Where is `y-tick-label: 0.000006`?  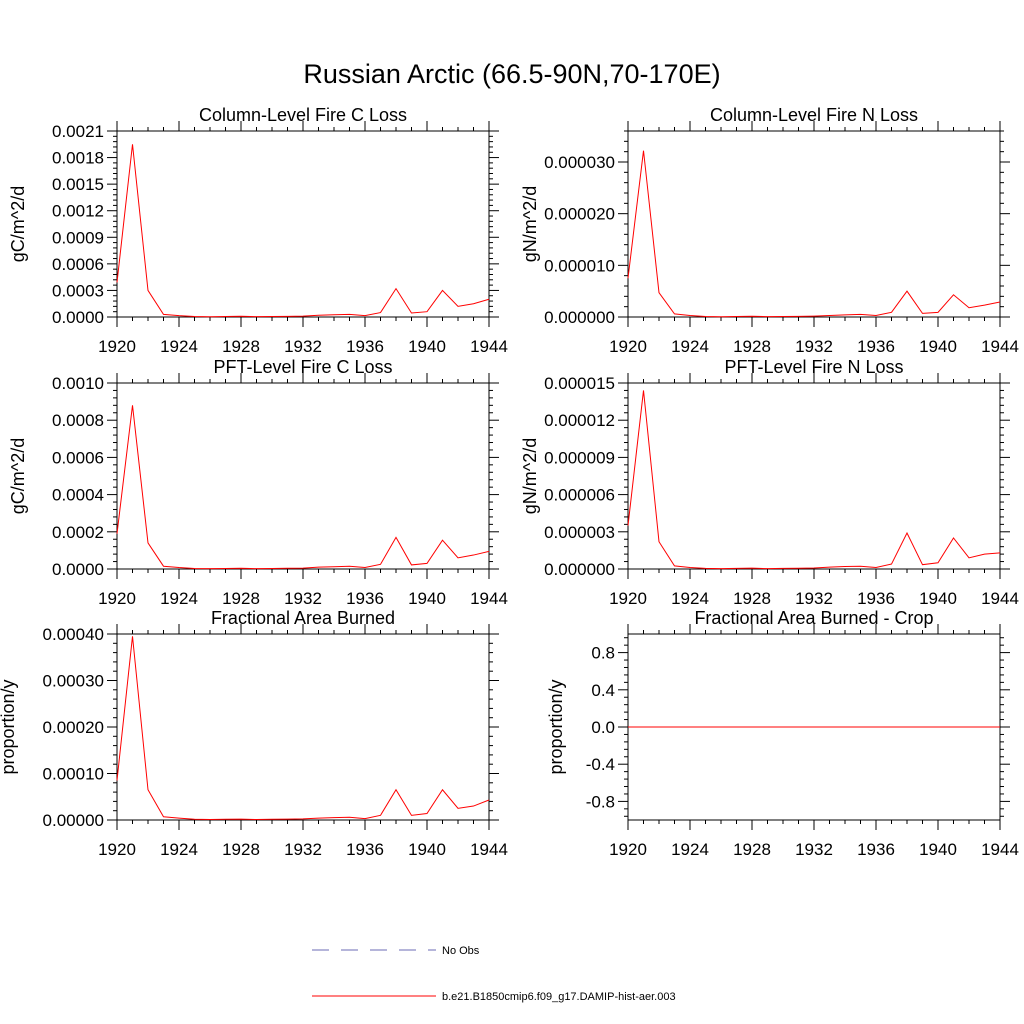 y-tick-label: 0.000006 is located at coordinates (579, 495).